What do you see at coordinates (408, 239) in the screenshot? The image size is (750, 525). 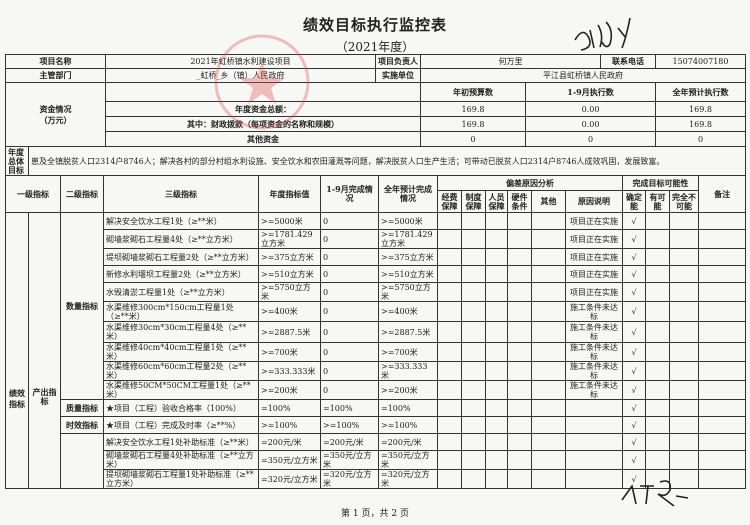 I see `forecast-value: >=1781.429立方米` at bounding box center [408, 239].